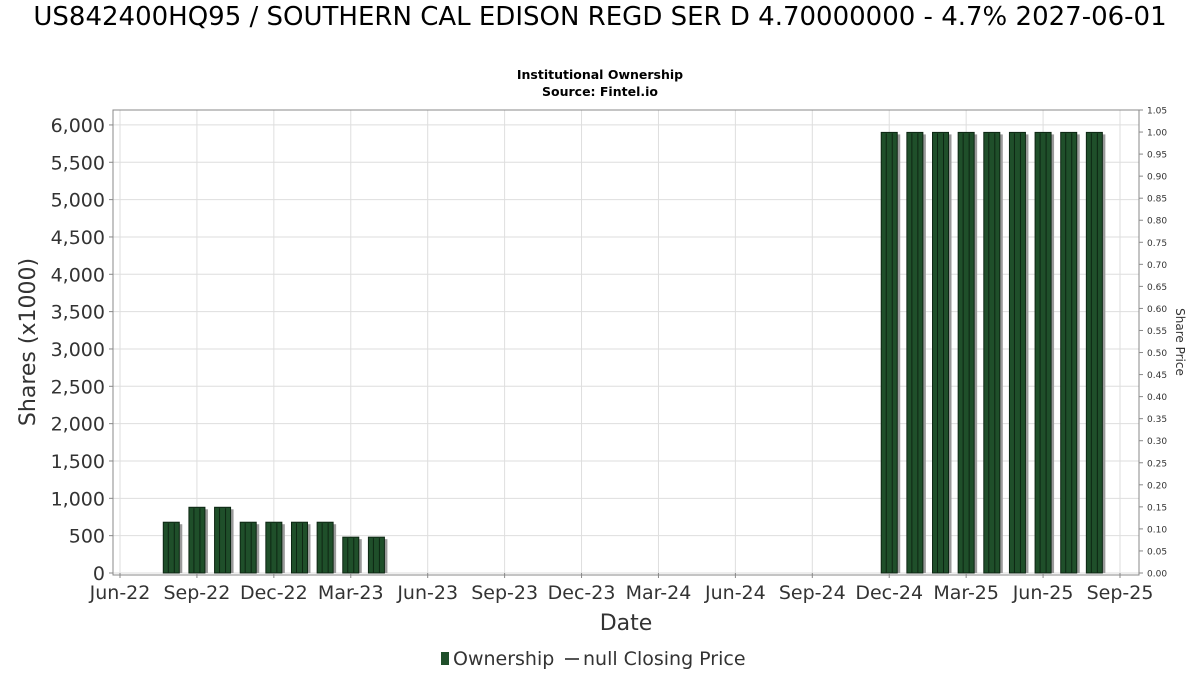  I want to click on y-tick-label: 1,000, so click(78, 499).